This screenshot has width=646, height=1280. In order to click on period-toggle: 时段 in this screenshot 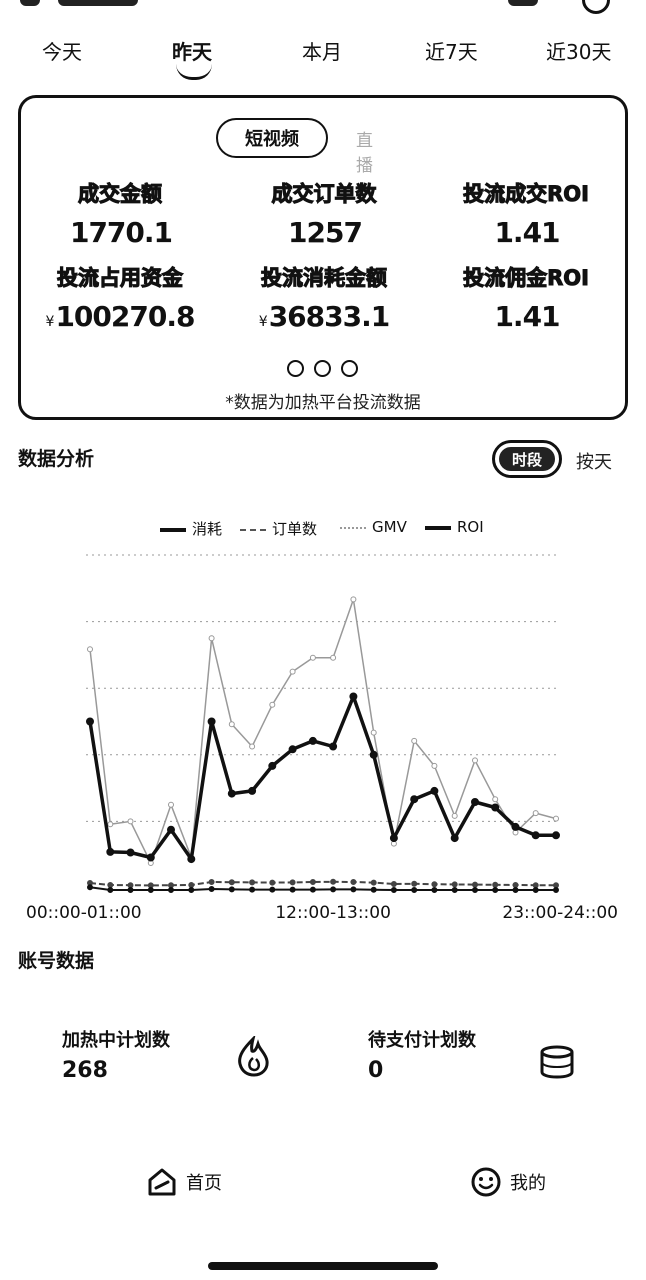, I will do `click(527, 459)`.